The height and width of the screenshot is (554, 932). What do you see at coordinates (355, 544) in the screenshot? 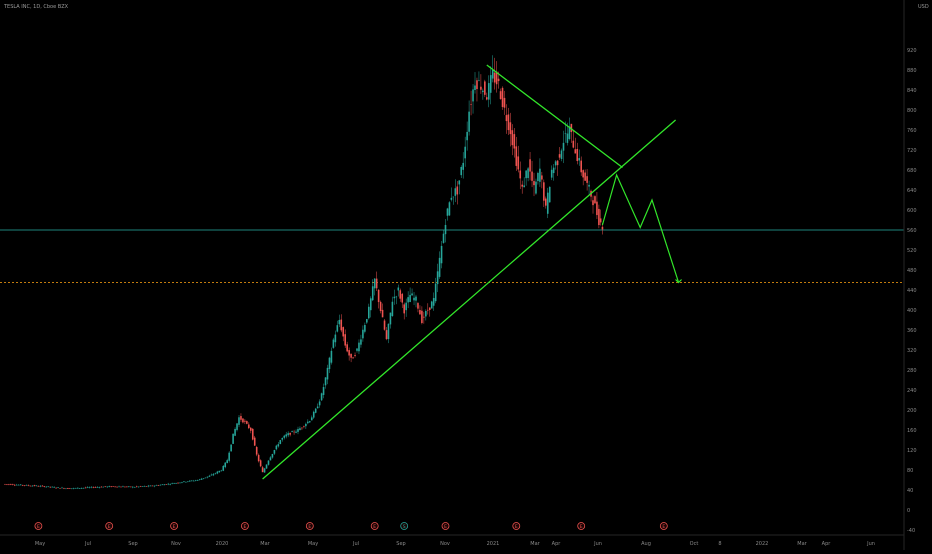
I see `x-tick-label: Jul` at bounding box center [355, 544].